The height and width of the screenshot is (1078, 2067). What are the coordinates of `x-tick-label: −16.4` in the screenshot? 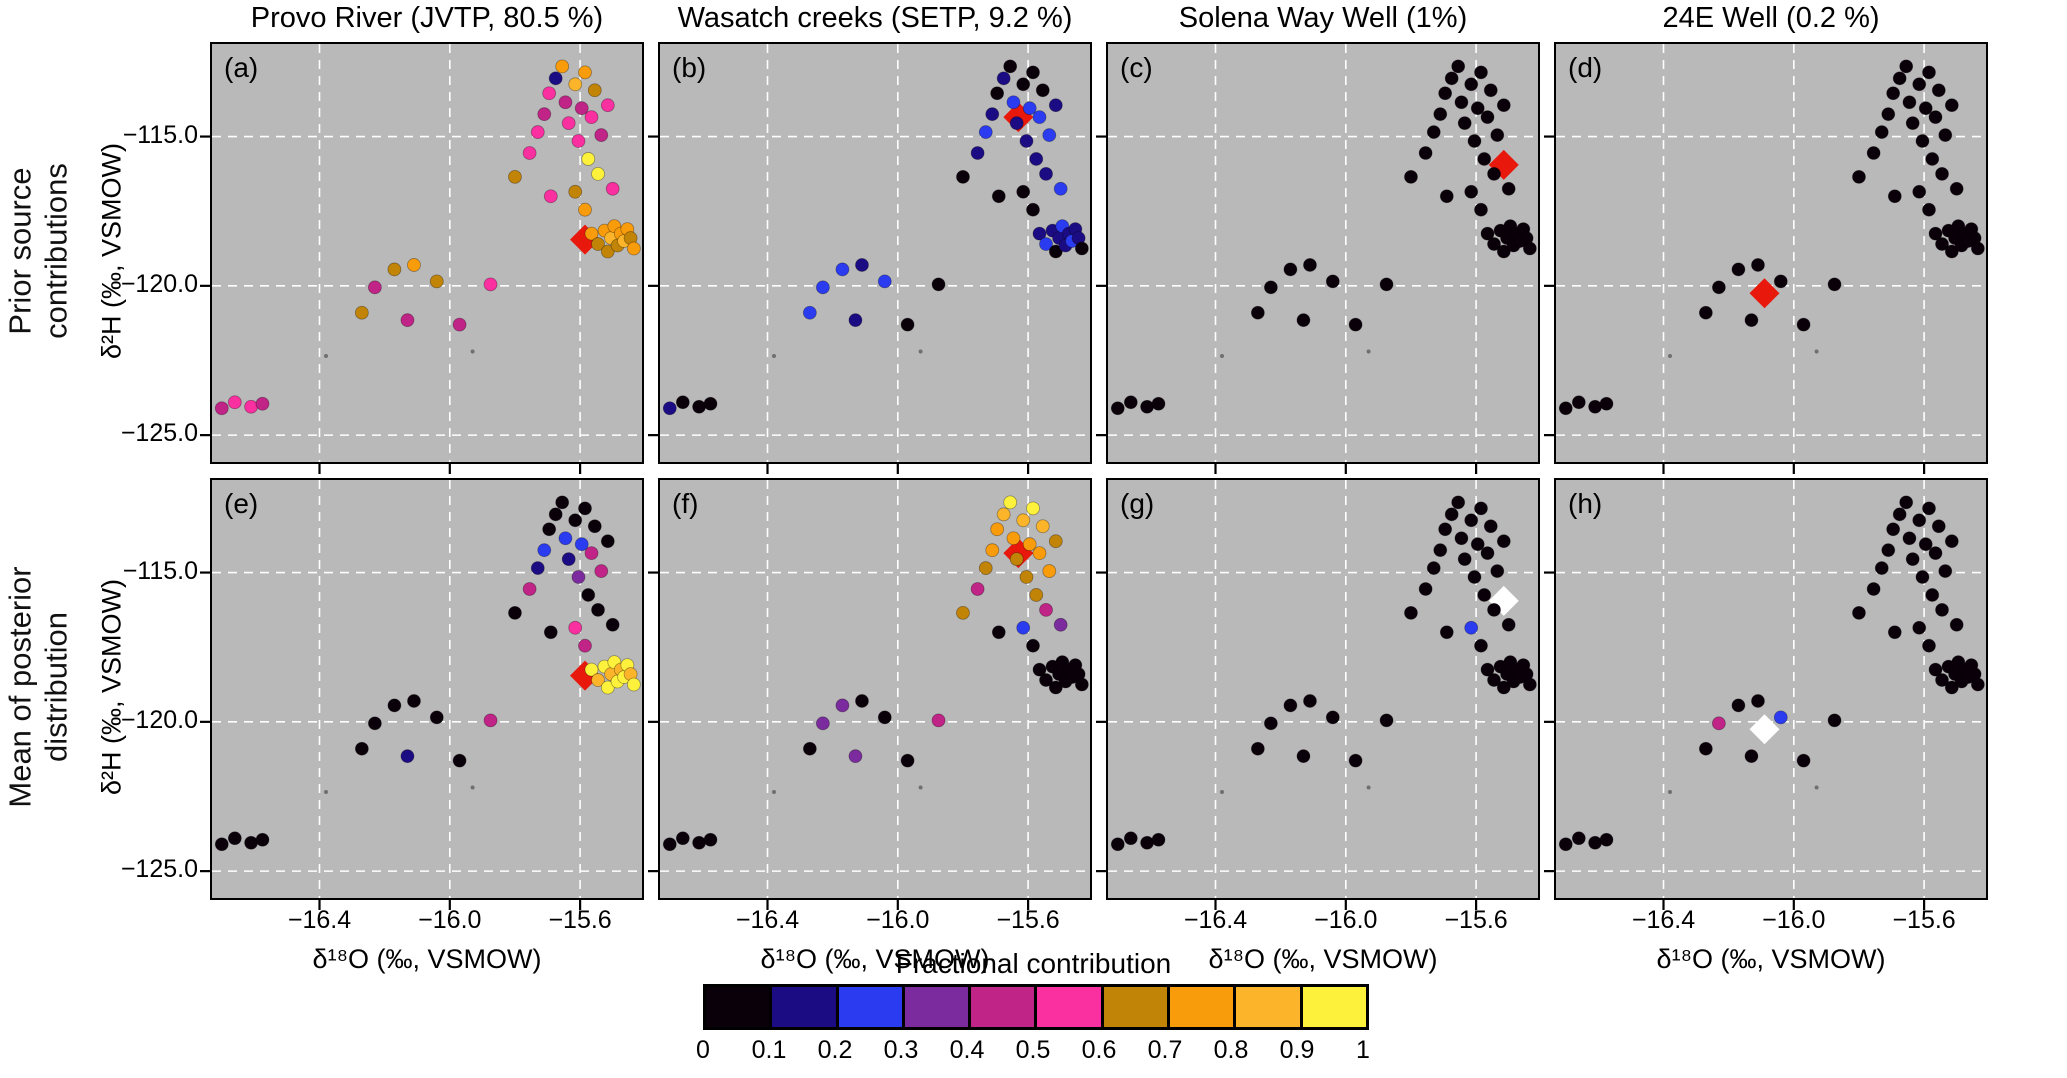 It's located at (1215, 920).